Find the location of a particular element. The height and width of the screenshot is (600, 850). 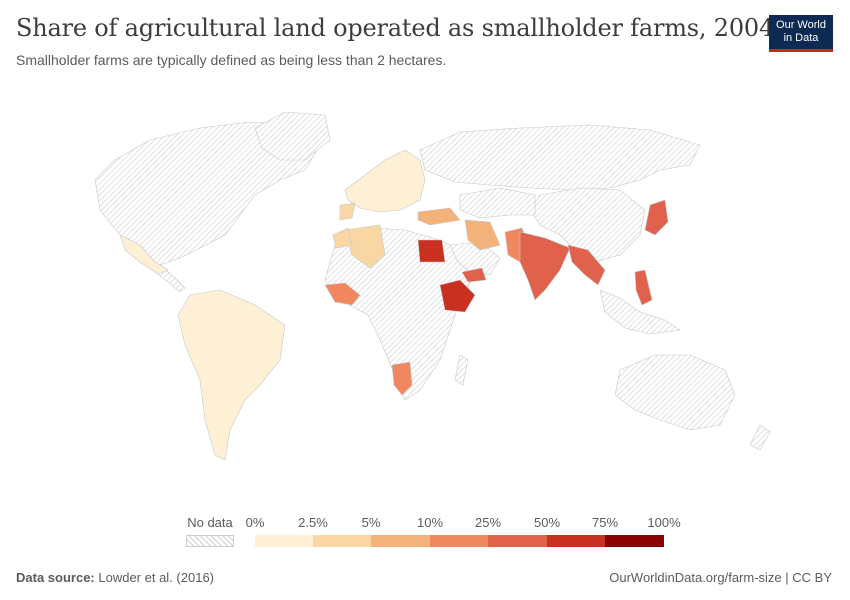

legend-no-data-swatch is located at coordinates (210, 541).